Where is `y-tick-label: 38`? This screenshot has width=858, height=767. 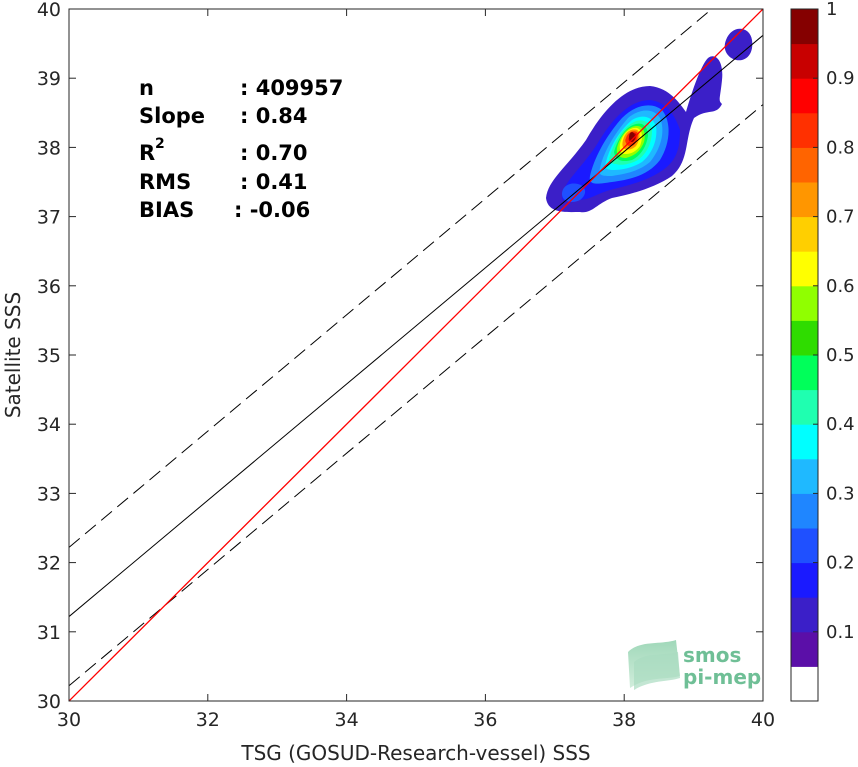 y-tick-label: 38 is located at coordinates (49, 148).